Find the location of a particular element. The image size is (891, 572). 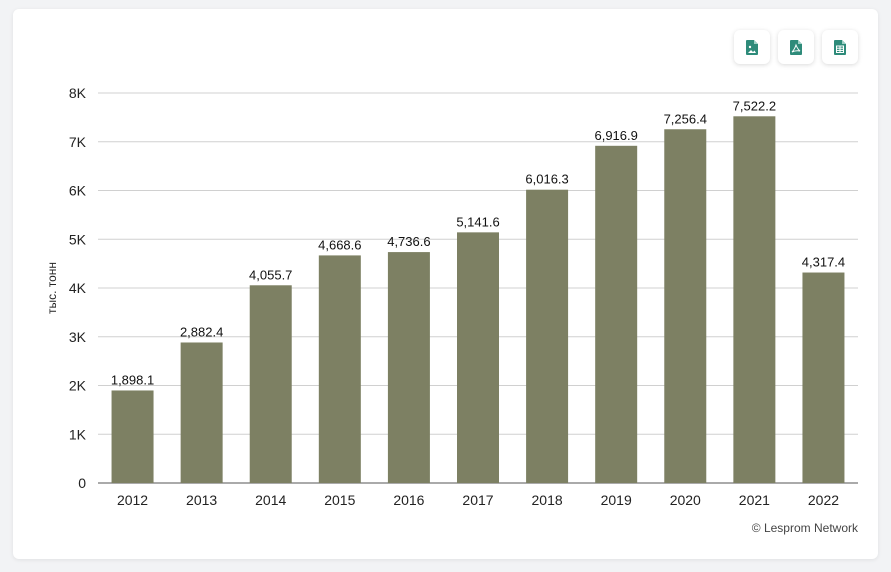

export-spreadsheet-button is located at coordinates (840, 47).